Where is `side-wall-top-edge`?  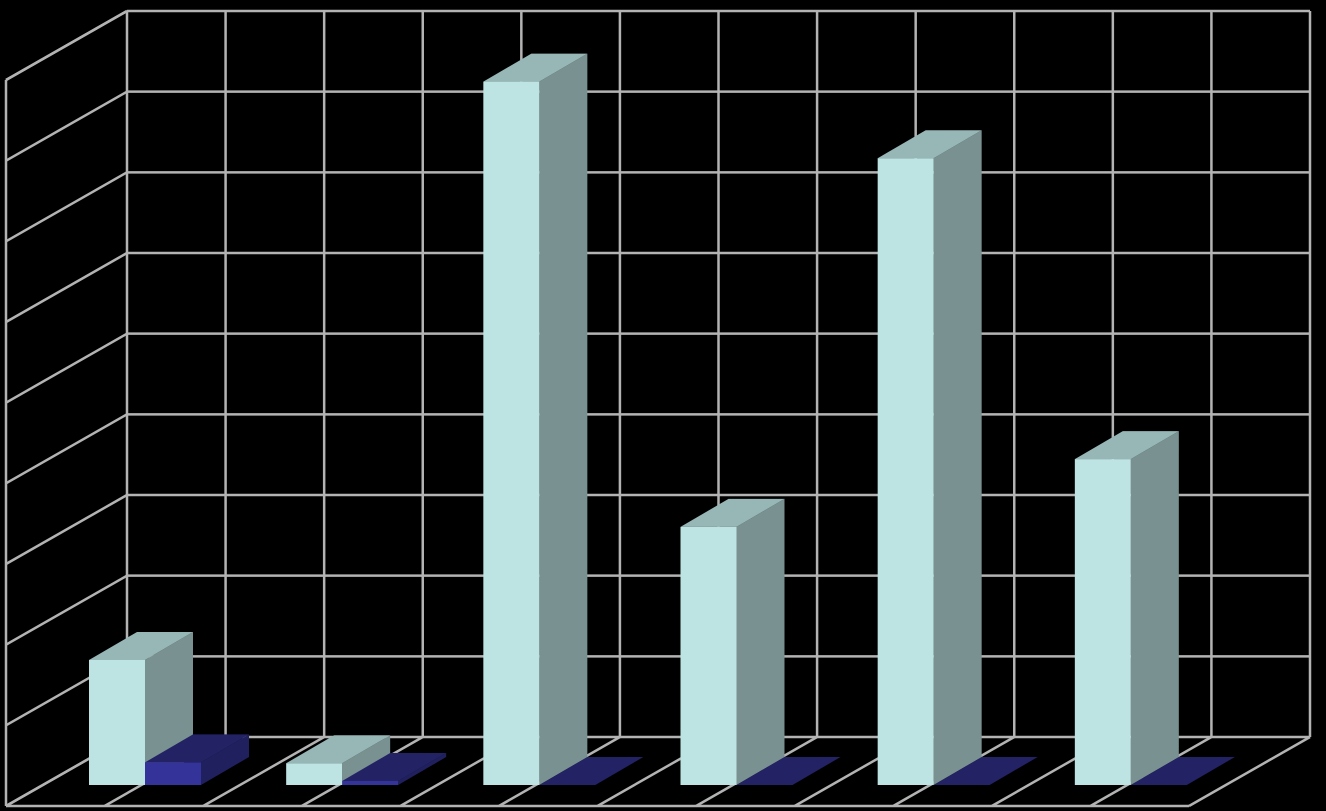
side-wall-top-edge is located at coordinates (66, 45).